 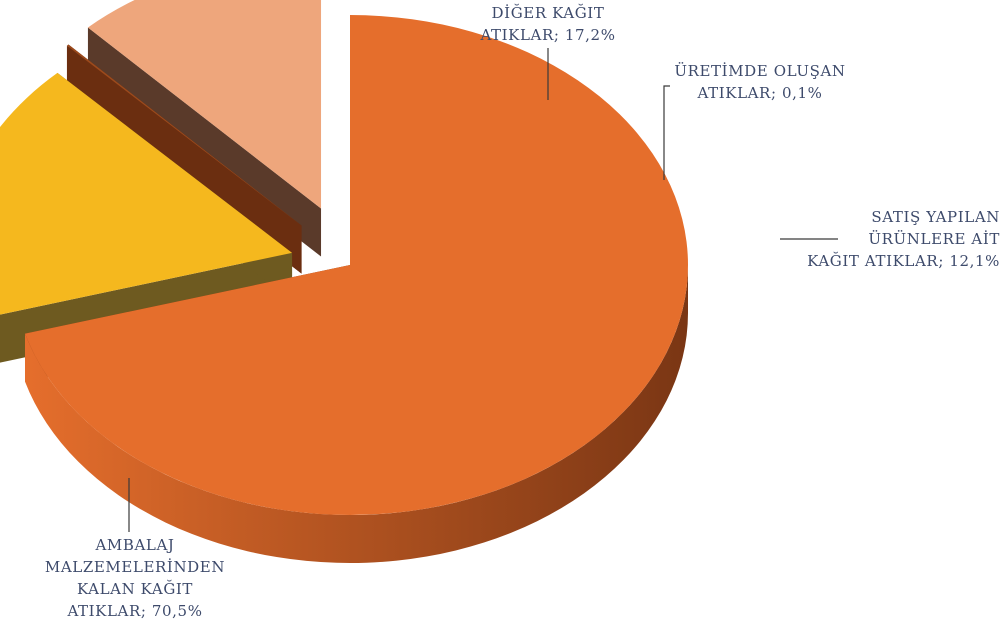 What do you see at coordinates (760, 82) in the screenshot?
I see `slice-label-uretim: ÜRETİMDE OLUŞAN ATIKLAR; 0,1%` at bounding box center [760, 82].